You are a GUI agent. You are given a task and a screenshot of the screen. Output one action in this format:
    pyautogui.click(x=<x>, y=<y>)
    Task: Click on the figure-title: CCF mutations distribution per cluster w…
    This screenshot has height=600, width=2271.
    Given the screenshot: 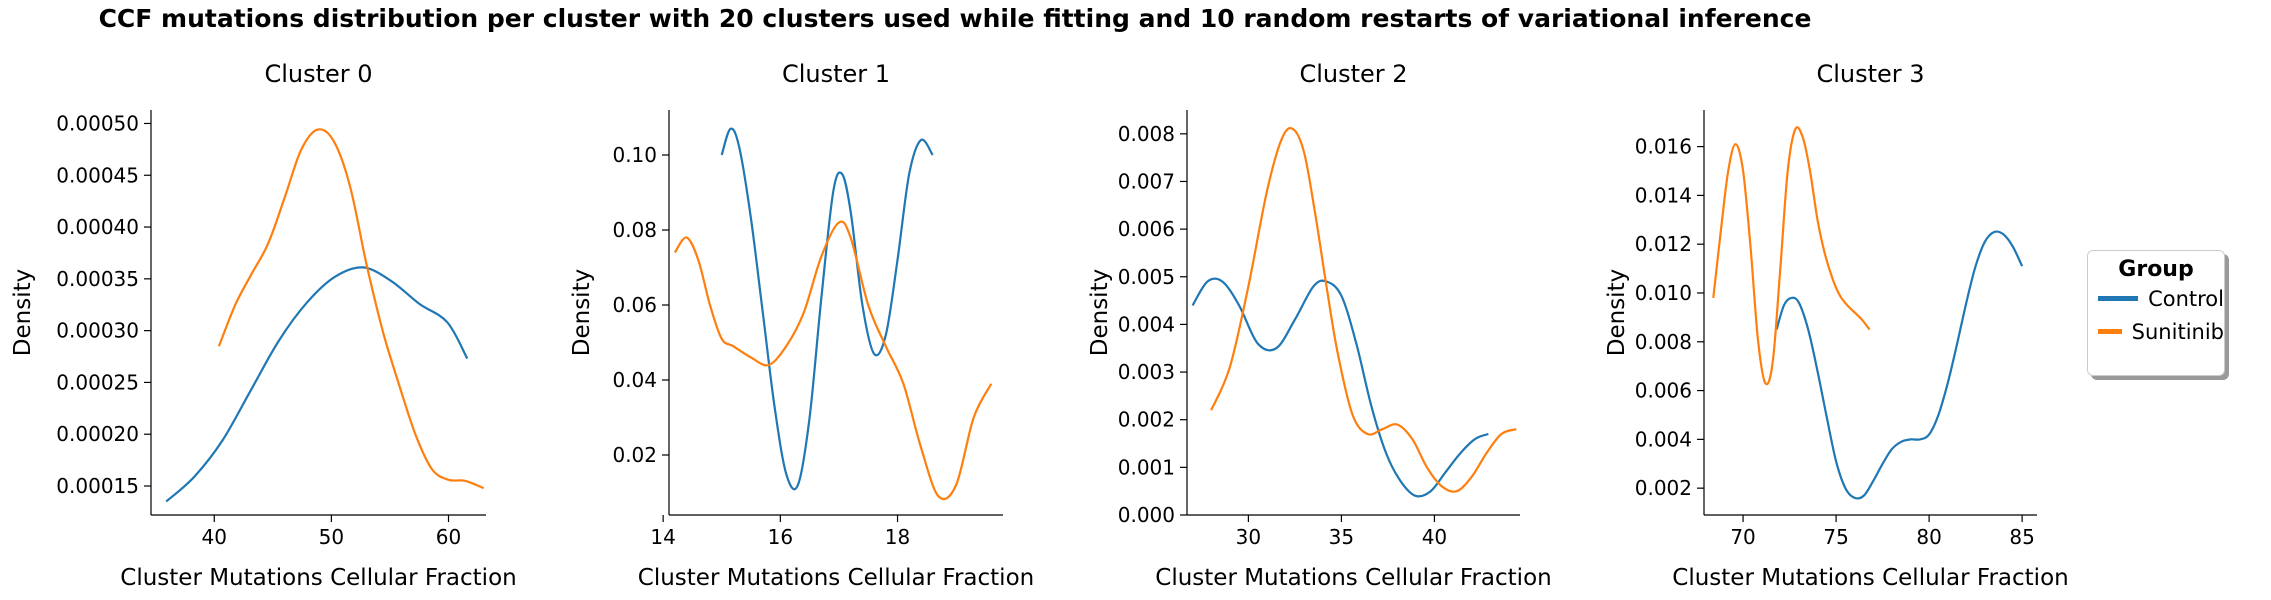 What is the action you would take?
    pyautogui.click(x=955, y=18)
    